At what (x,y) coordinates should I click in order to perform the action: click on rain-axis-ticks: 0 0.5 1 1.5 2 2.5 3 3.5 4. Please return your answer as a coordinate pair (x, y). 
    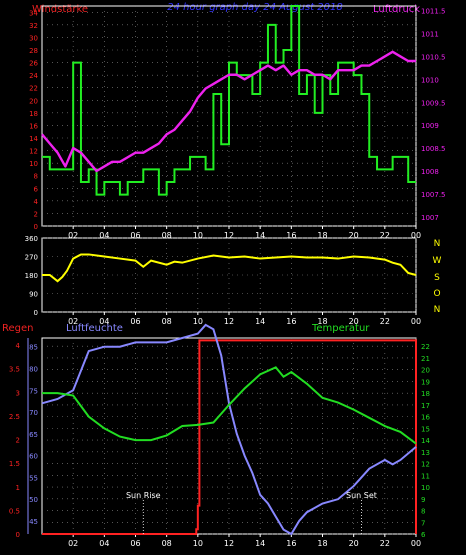
    Looking at the image, I should click on (15, 440).